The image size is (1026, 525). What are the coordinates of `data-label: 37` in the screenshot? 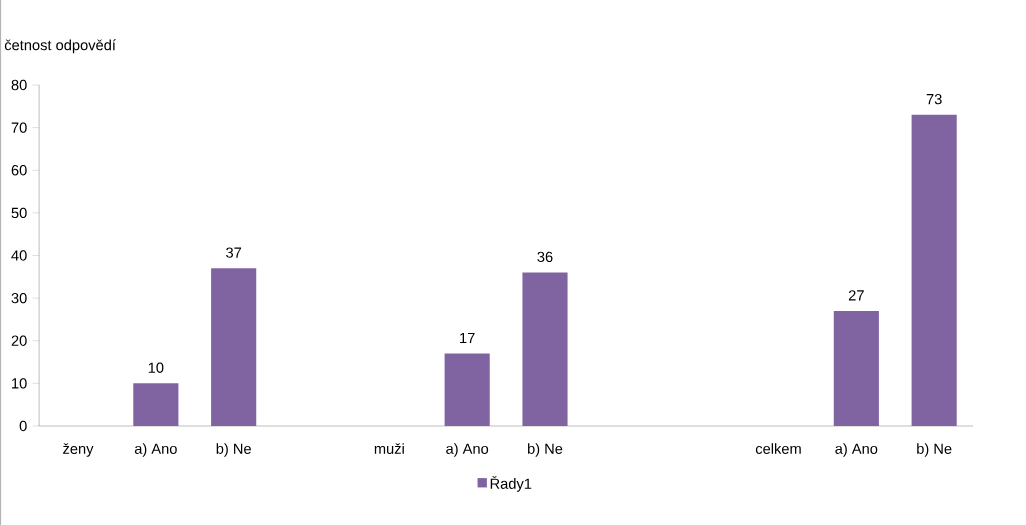 It's located at (234, 252).